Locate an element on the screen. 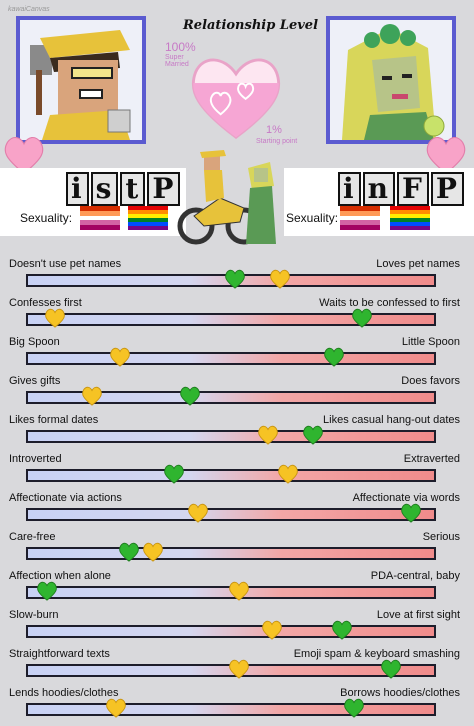  istp-avatar-image is located at coordinates (81, 80).